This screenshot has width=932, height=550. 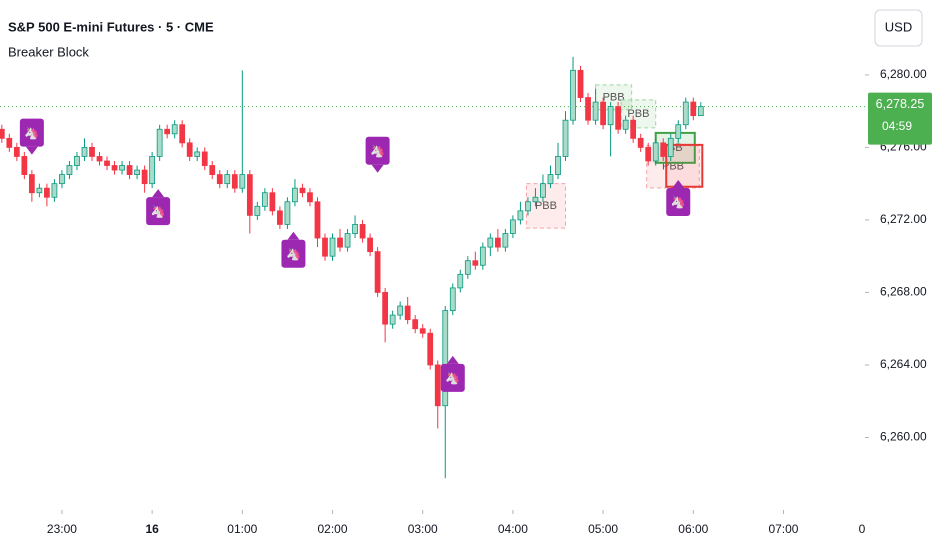 What do you see at coordinates (903, 437) in the screenshot?
I see `y-tick-label: 6,260.00` at bounding box center [903, 437].